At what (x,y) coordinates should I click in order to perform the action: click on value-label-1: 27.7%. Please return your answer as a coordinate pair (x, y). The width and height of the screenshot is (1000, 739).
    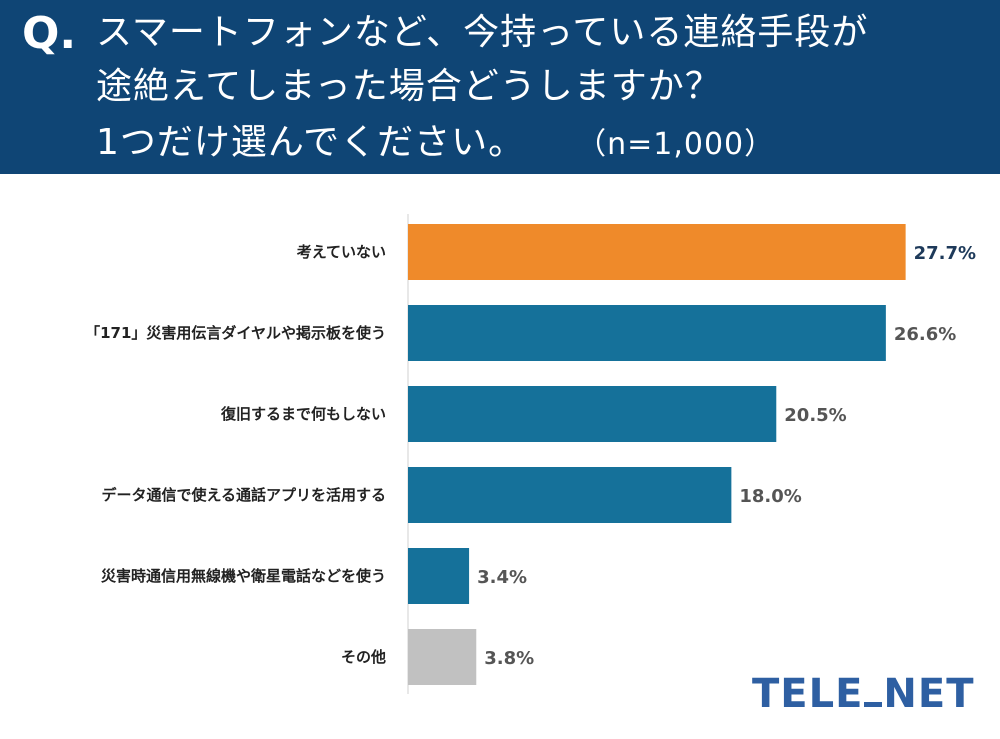
    Looking at the image, I should click on (945, 253).